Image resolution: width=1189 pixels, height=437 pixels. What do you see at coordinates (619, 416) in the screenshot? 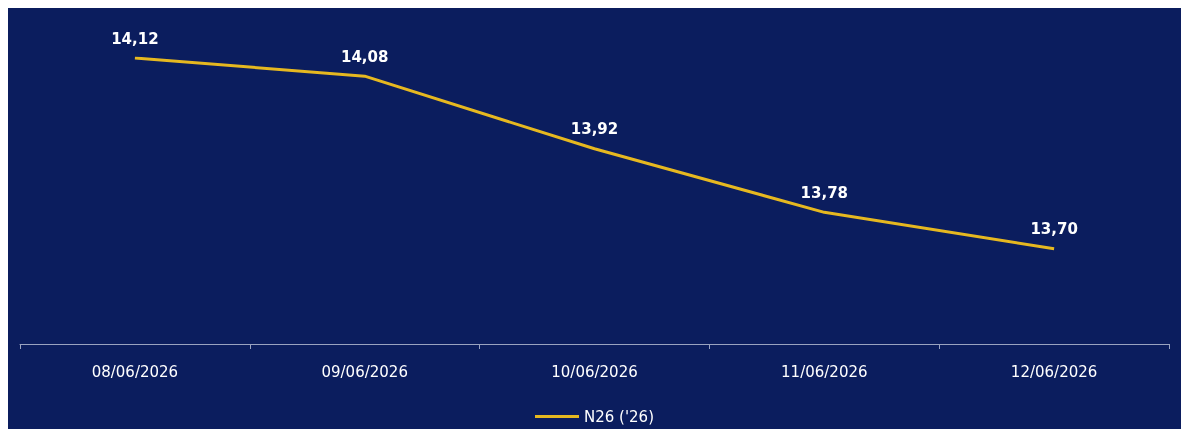
I see `legend-label: N26 ('26)` at bounding box center [619, 416].